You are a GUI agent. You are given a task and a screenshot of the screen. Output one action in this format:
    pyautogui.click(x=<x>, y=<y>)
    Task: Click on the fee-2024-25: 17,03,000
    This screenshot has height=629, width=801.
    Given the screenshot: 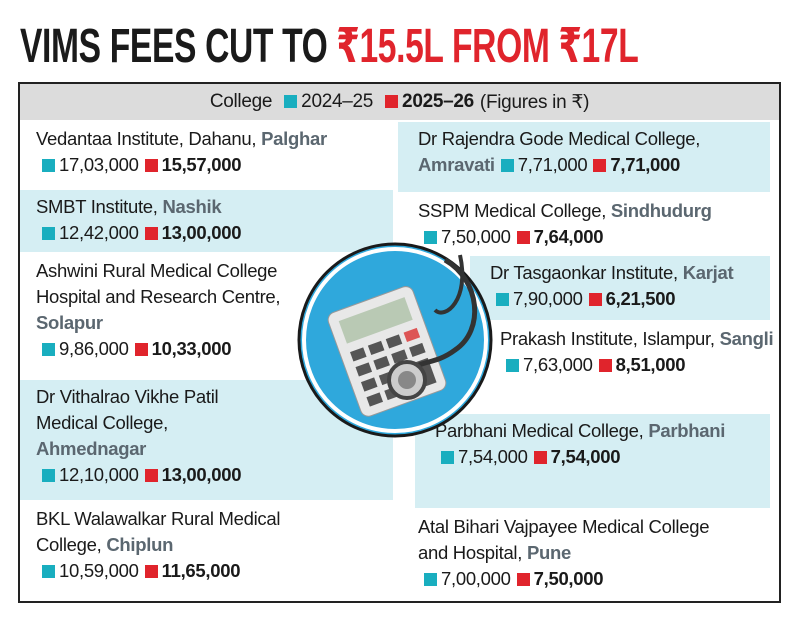 What is the action you would take?
    pyautogui.click(x=99, y=164)
    